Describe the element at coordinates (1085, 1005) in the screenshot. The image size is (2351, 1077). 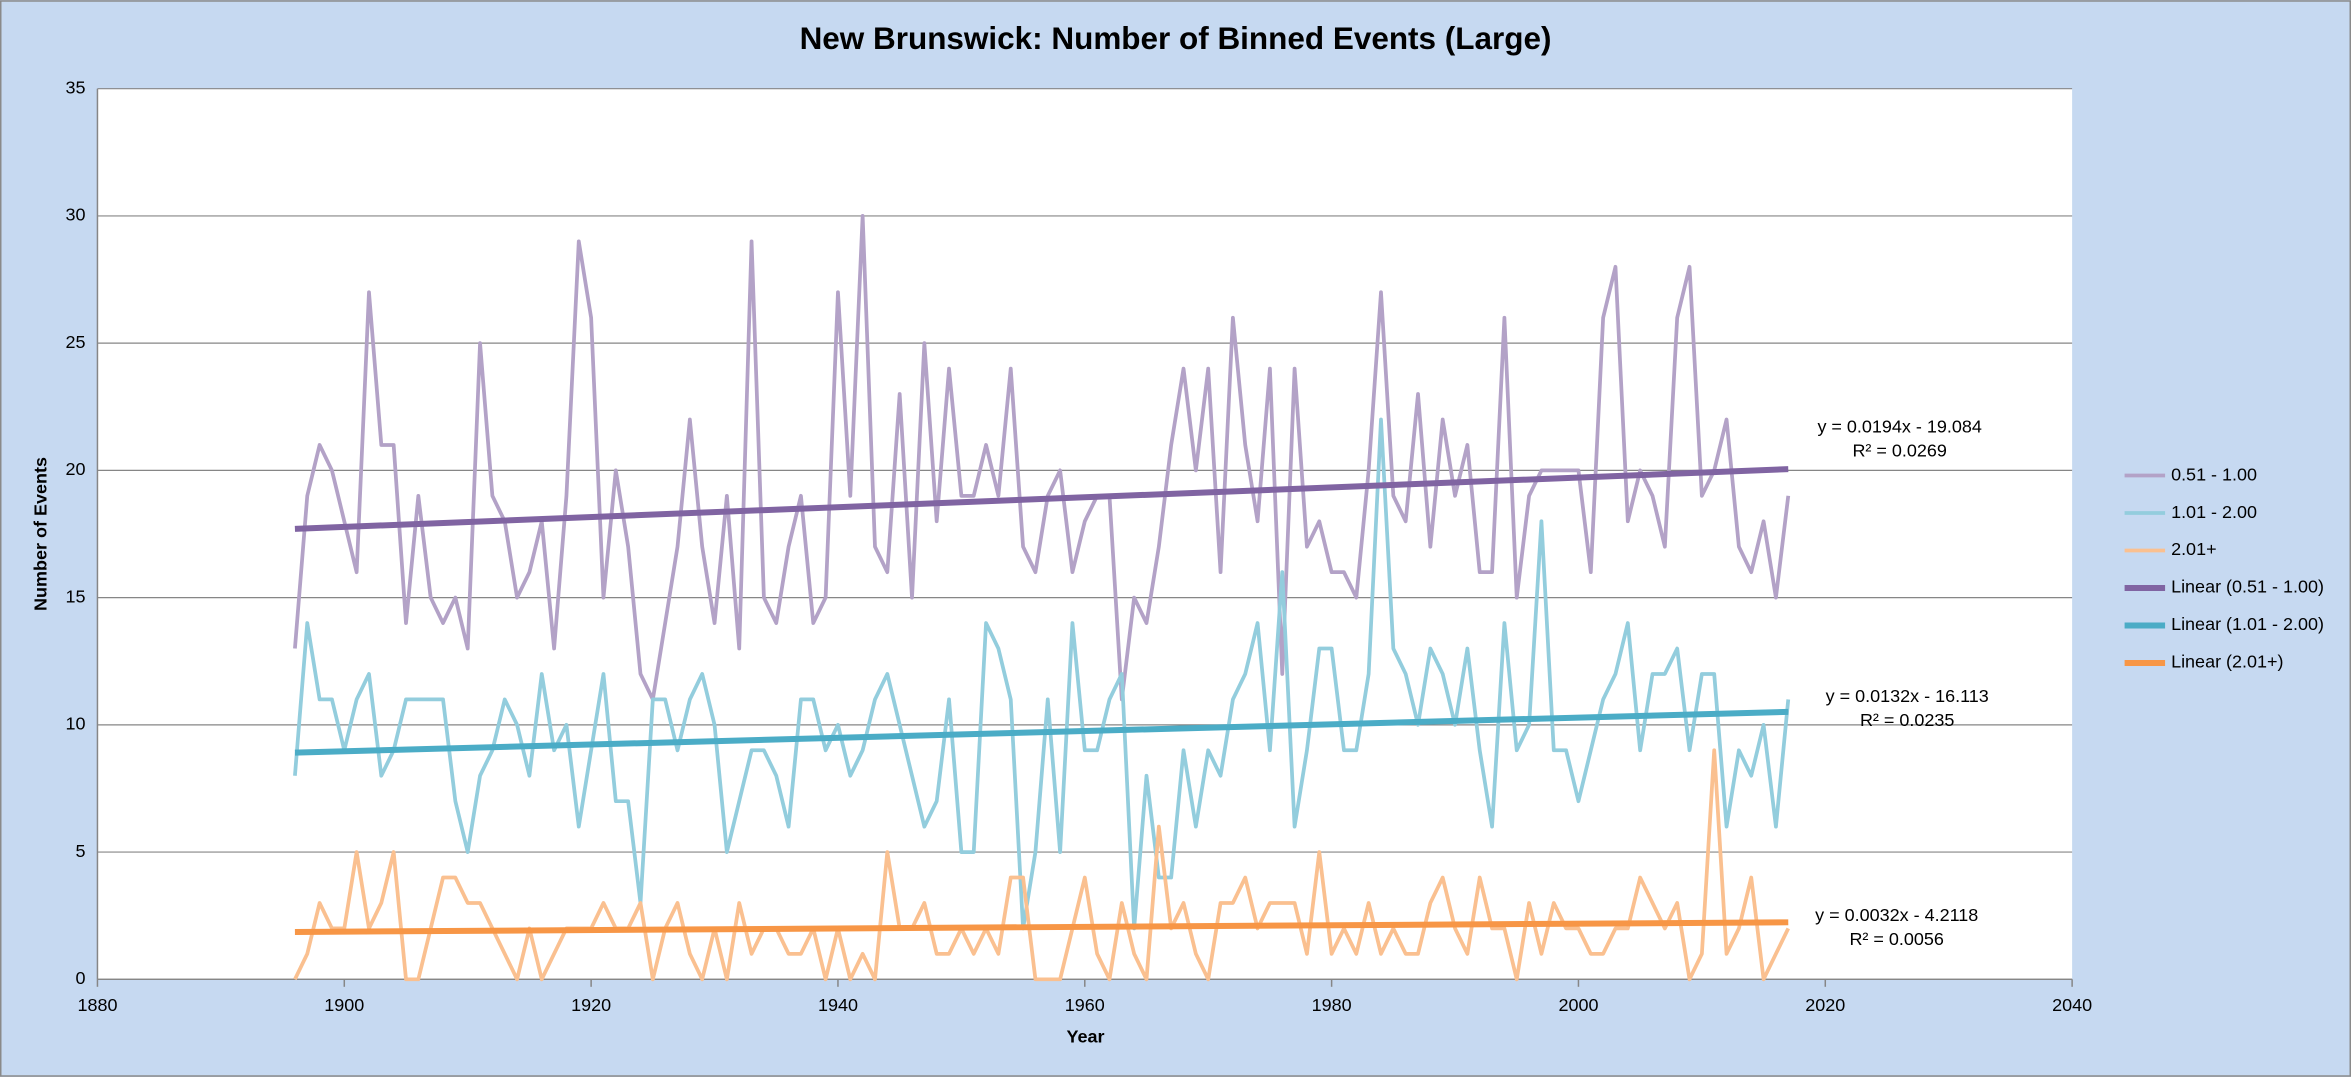
I see `x-tick-label: 1960` at that location.